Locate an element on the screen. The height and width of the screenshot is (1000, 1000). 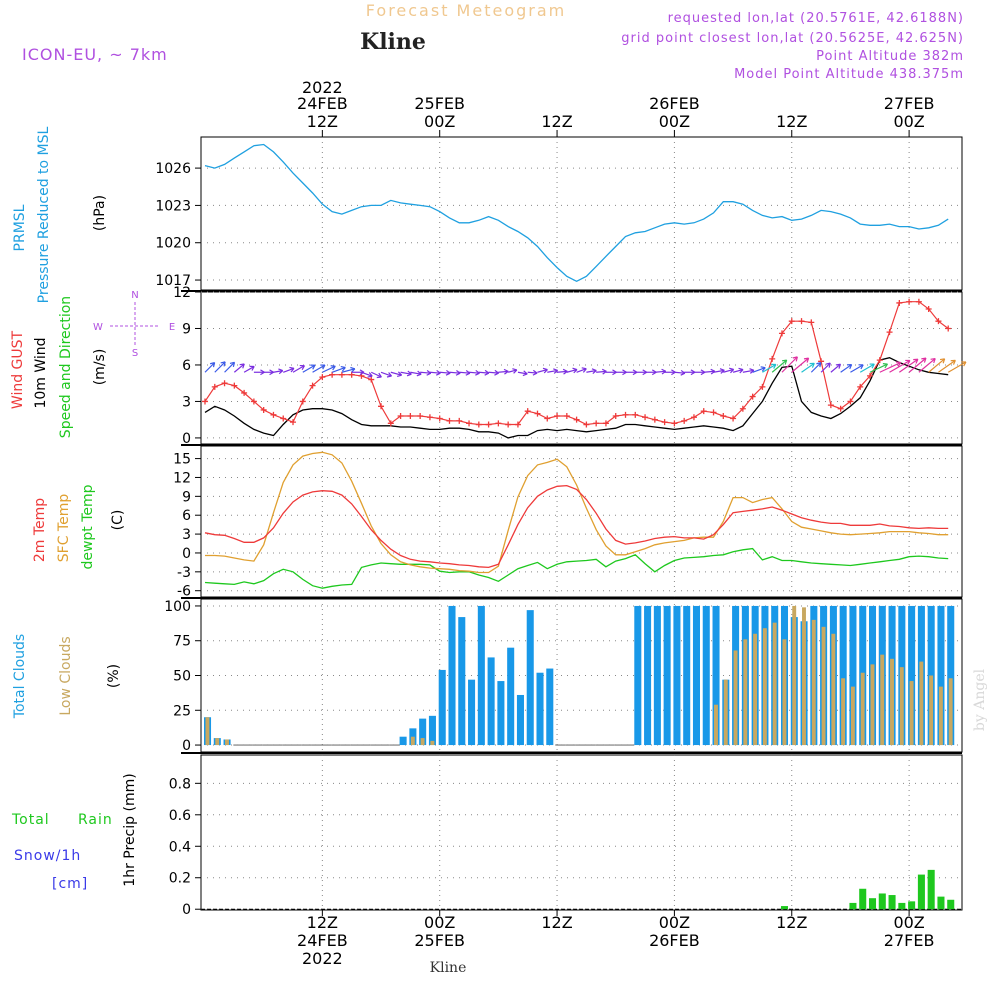
ytick-label-precipitation: 0.2 is located at coordinates (180, 879).